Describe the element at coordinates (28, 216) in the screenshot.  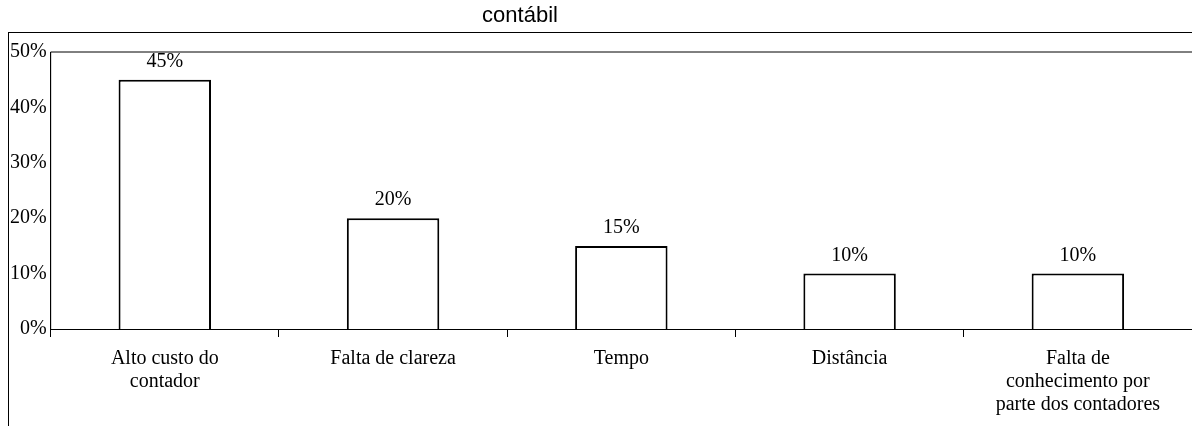
I see `y-tick-label: 20%` at that location.